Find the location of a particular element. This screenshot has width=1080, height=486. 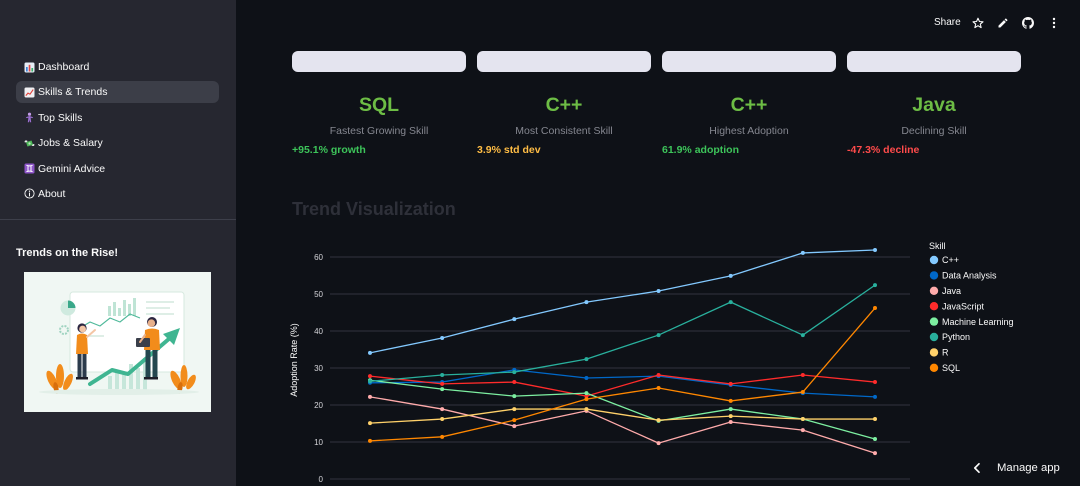

series-python is located at coordinates (622, 333).